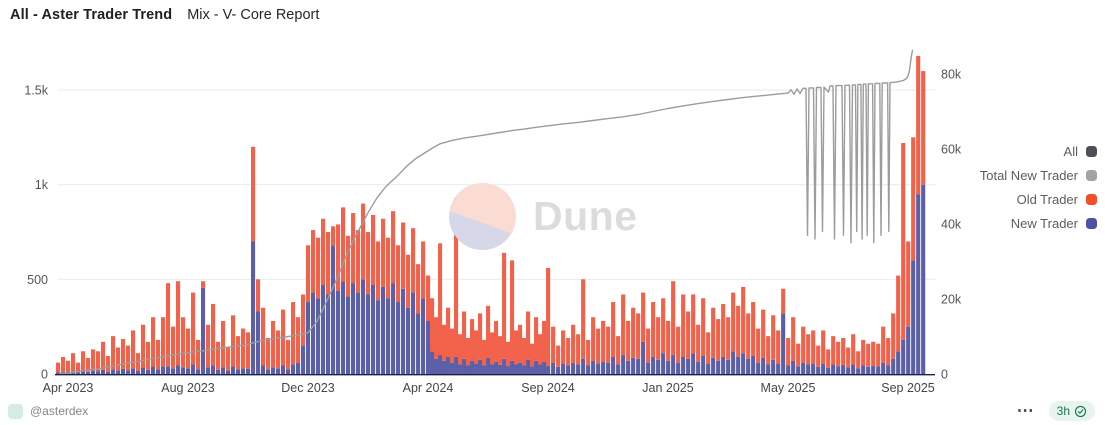 The image size is (1105, 425). What do you see at coordinates (1080, 151) in the screenshot?
I see `legend-item-all: All` at bounding box center [1080, 151].